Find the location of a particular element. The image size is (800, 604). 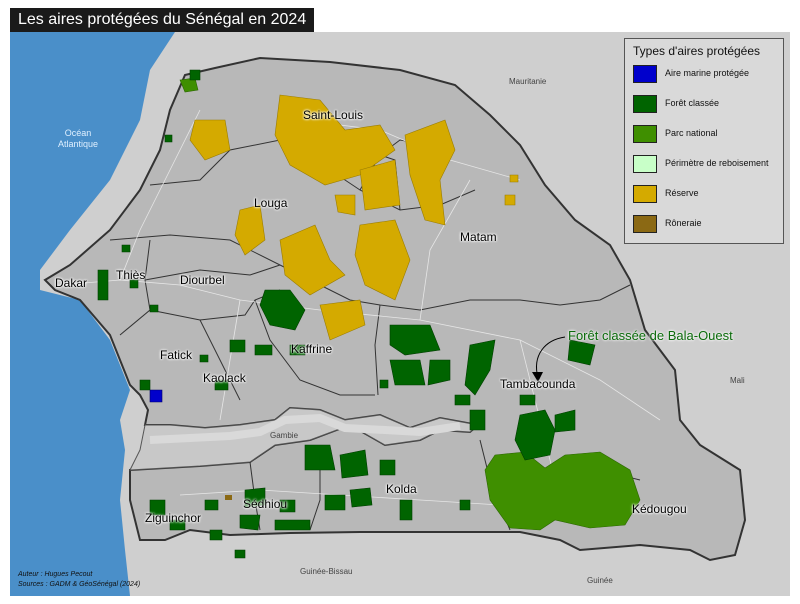

legend-label: Parc national is located at coordinates (691, 133).